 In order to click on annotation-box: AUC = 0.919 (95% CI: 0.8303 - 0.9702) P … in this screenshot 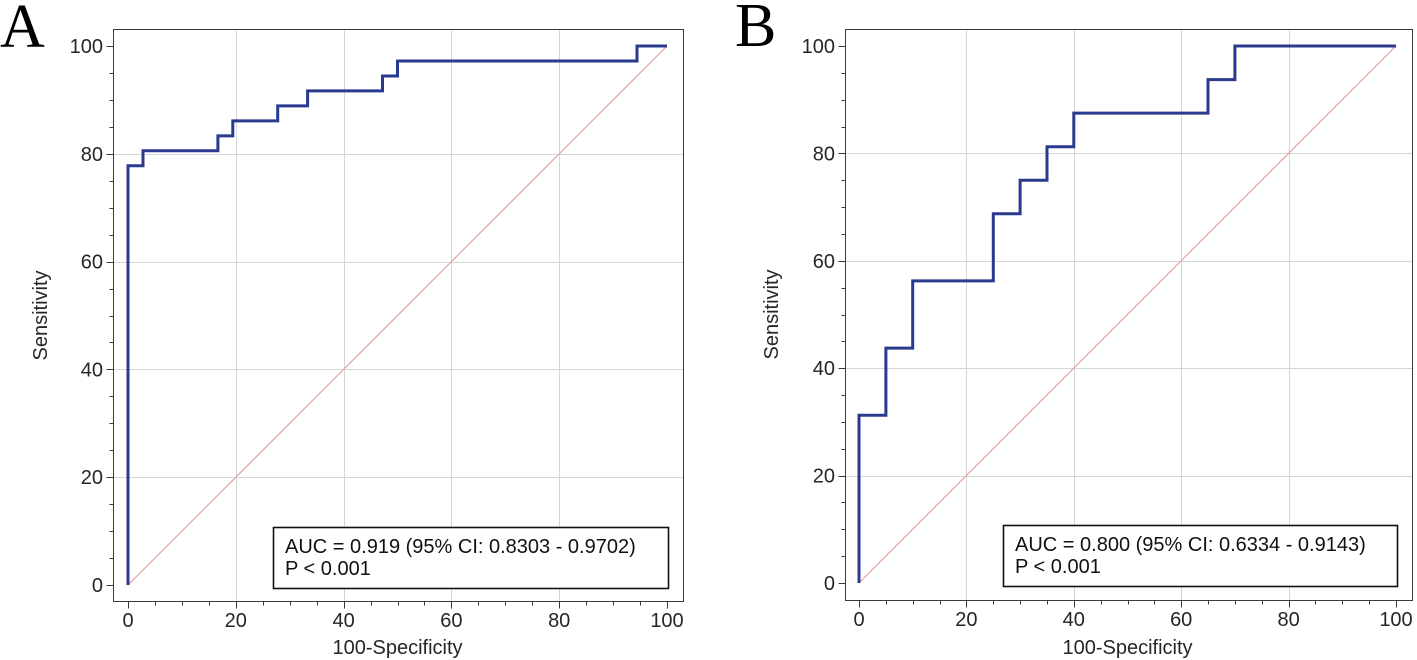, I will do `click(471, 558)`.